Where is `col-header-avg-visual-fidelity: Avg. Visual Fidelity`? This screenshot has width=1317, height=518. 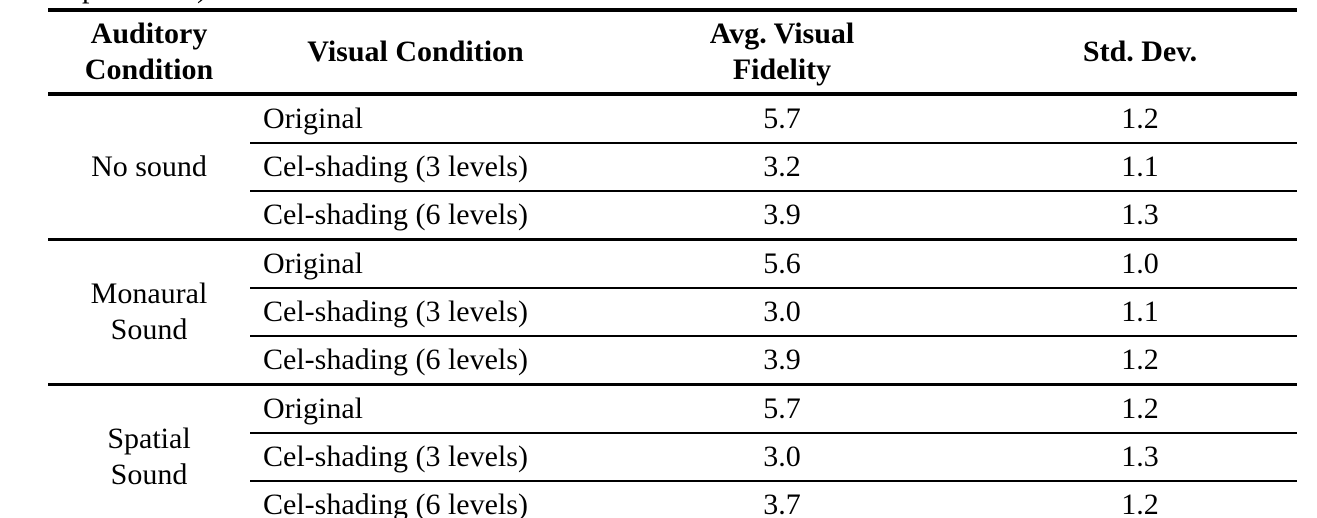 col-header-avg-visual-fidelity: Avg. Visual Fidelity is located at coordinates (782, 53).